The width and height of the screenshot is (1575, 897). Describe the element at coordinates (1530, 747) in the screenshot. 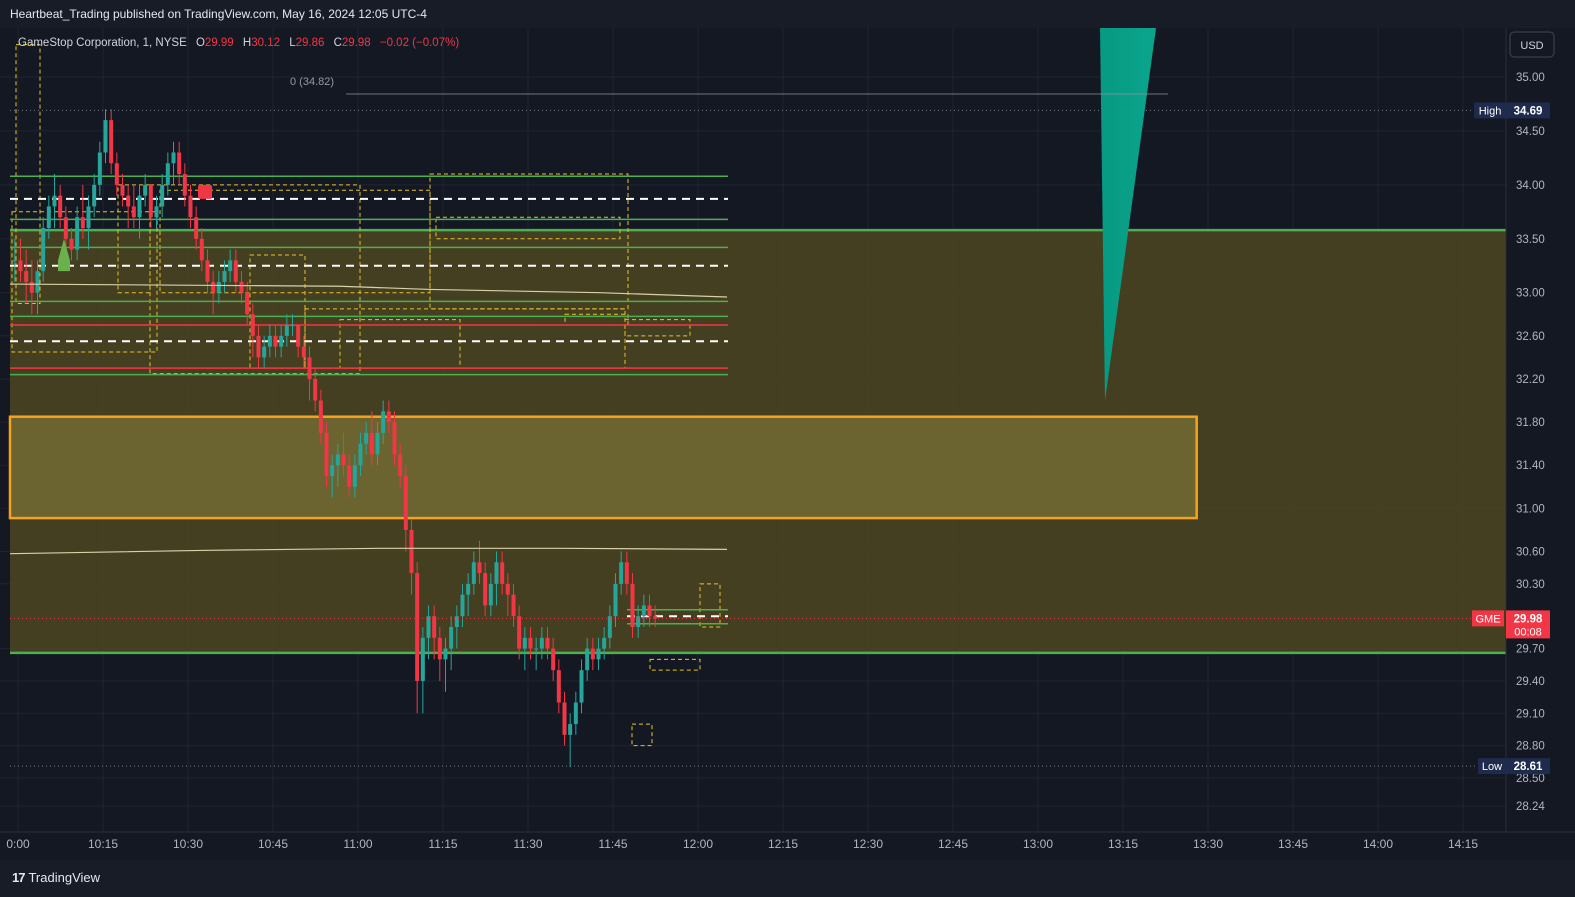

I see `price-tick-label: 28.80` at that location.